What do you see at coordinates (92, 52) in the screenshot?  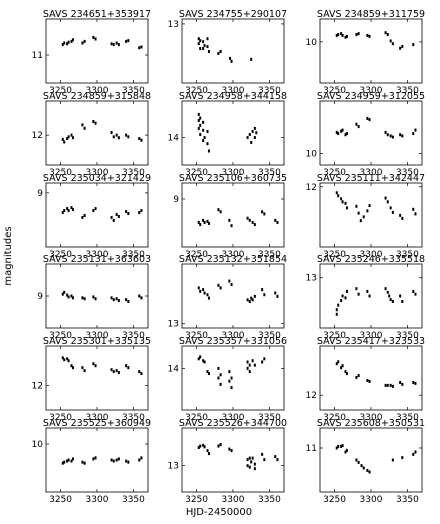 I see `panel: SAVS 234651+353917 3250 3300 3350 11` at bounding box center [92, 52].